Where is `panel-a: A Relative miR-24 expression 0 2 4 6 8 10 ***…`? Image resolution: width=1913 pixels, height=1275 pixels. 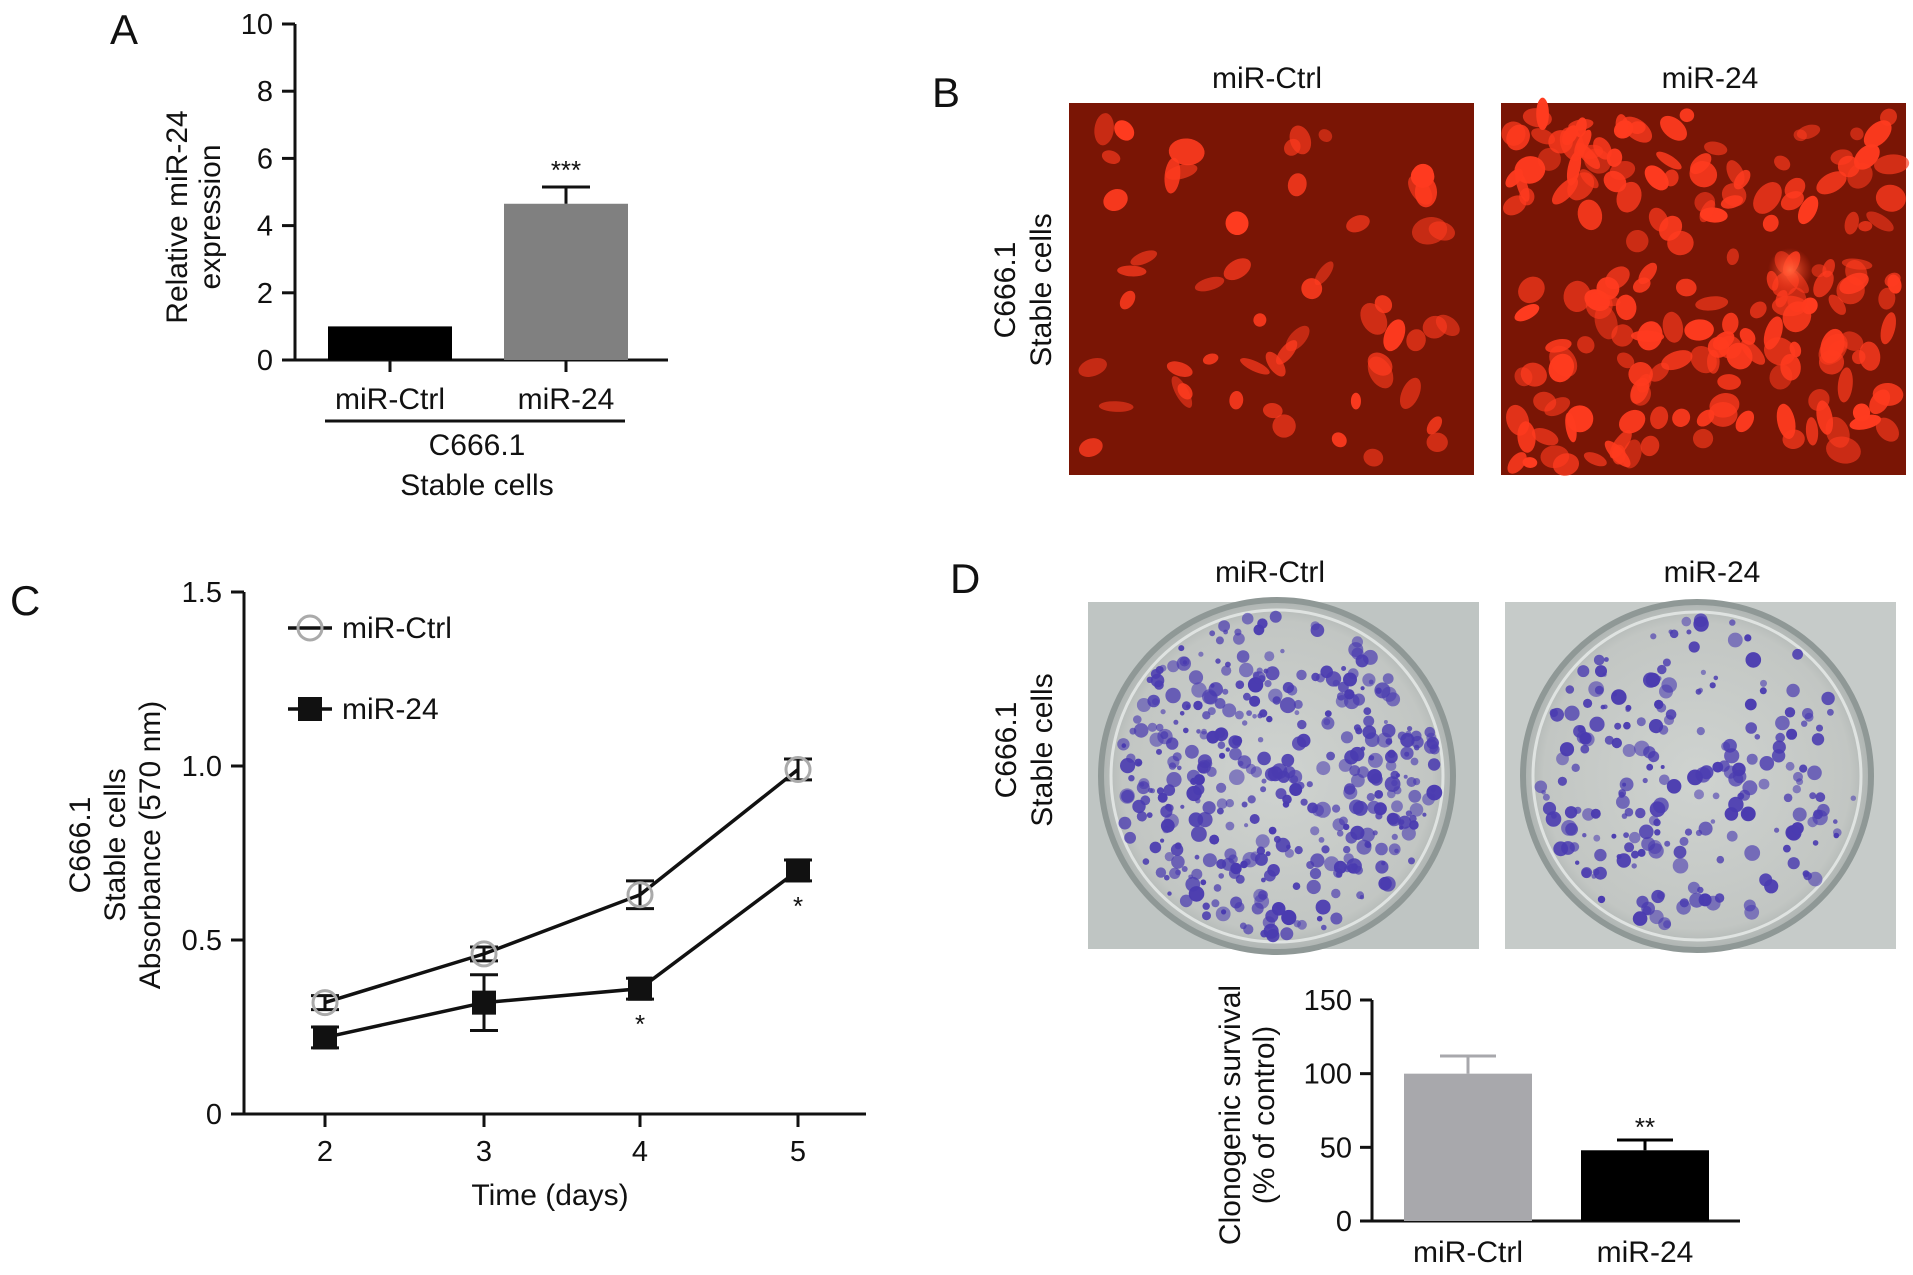 panel-a: A Relative miR-24 expression 0 2 4 6 8 10 ***… is located at coordinates (389, 254).